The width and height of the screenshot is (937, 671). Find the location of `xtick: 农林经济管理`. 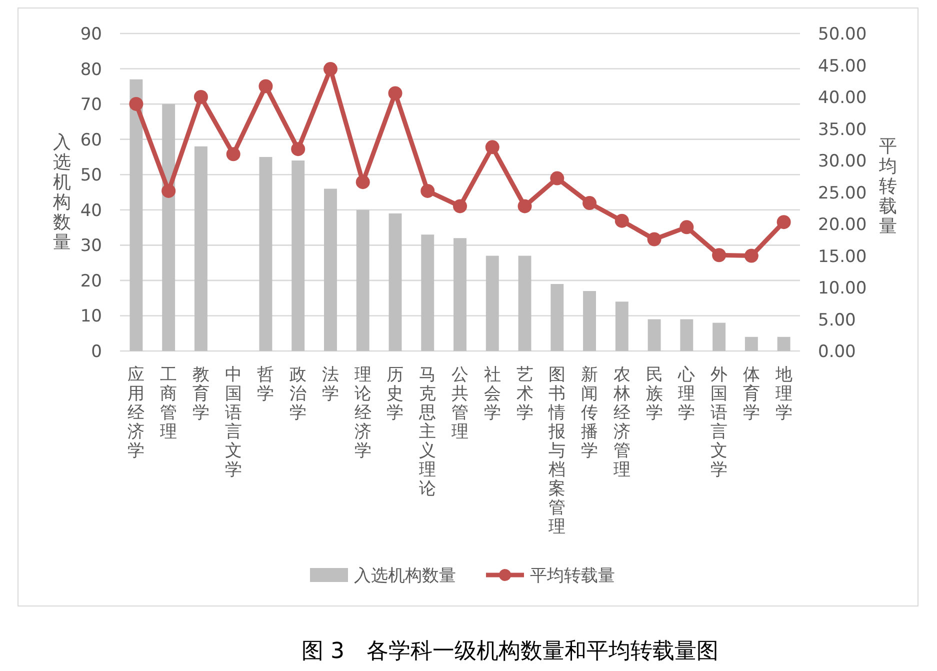

xtick: 农林经济管理 is located at coordinates (621, 422).